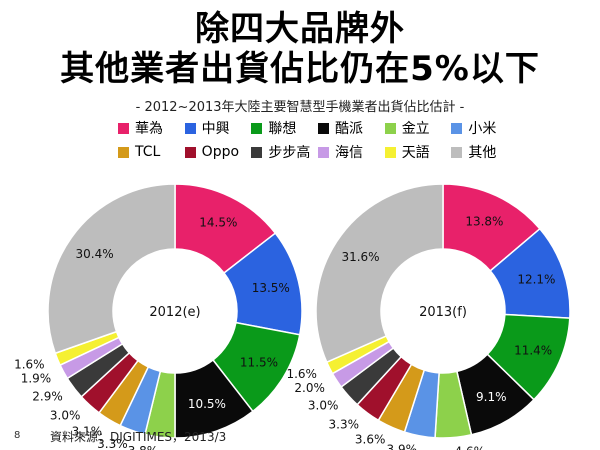  What do you see at coordinates (491, 397) in the screenshot?
I see `data-label: 9.1%` at bounding box center [491, 397].